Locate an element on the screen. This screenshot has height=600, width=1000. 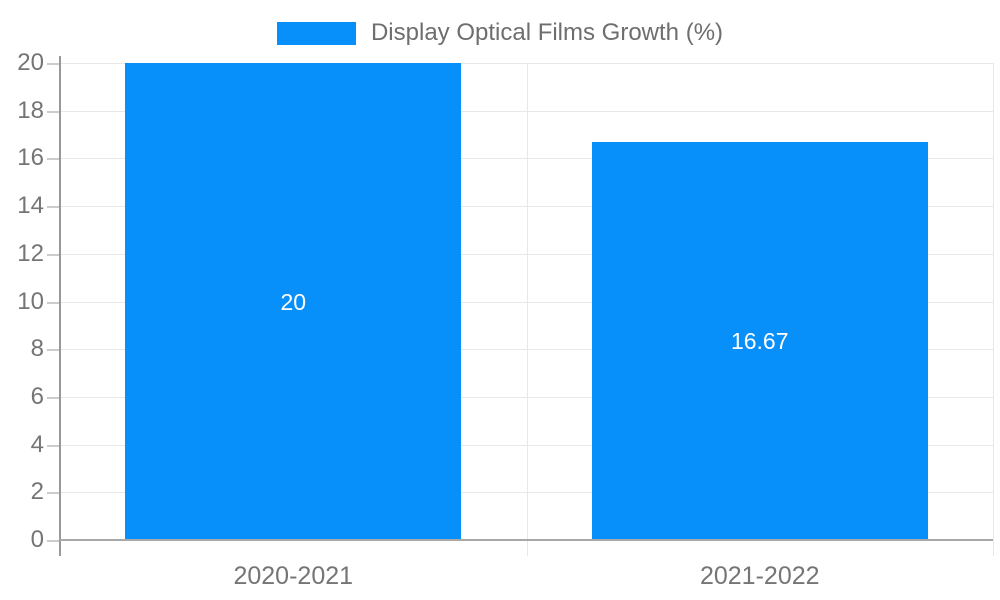
y-tick-label: 2 is located at coordinates (37, 492).